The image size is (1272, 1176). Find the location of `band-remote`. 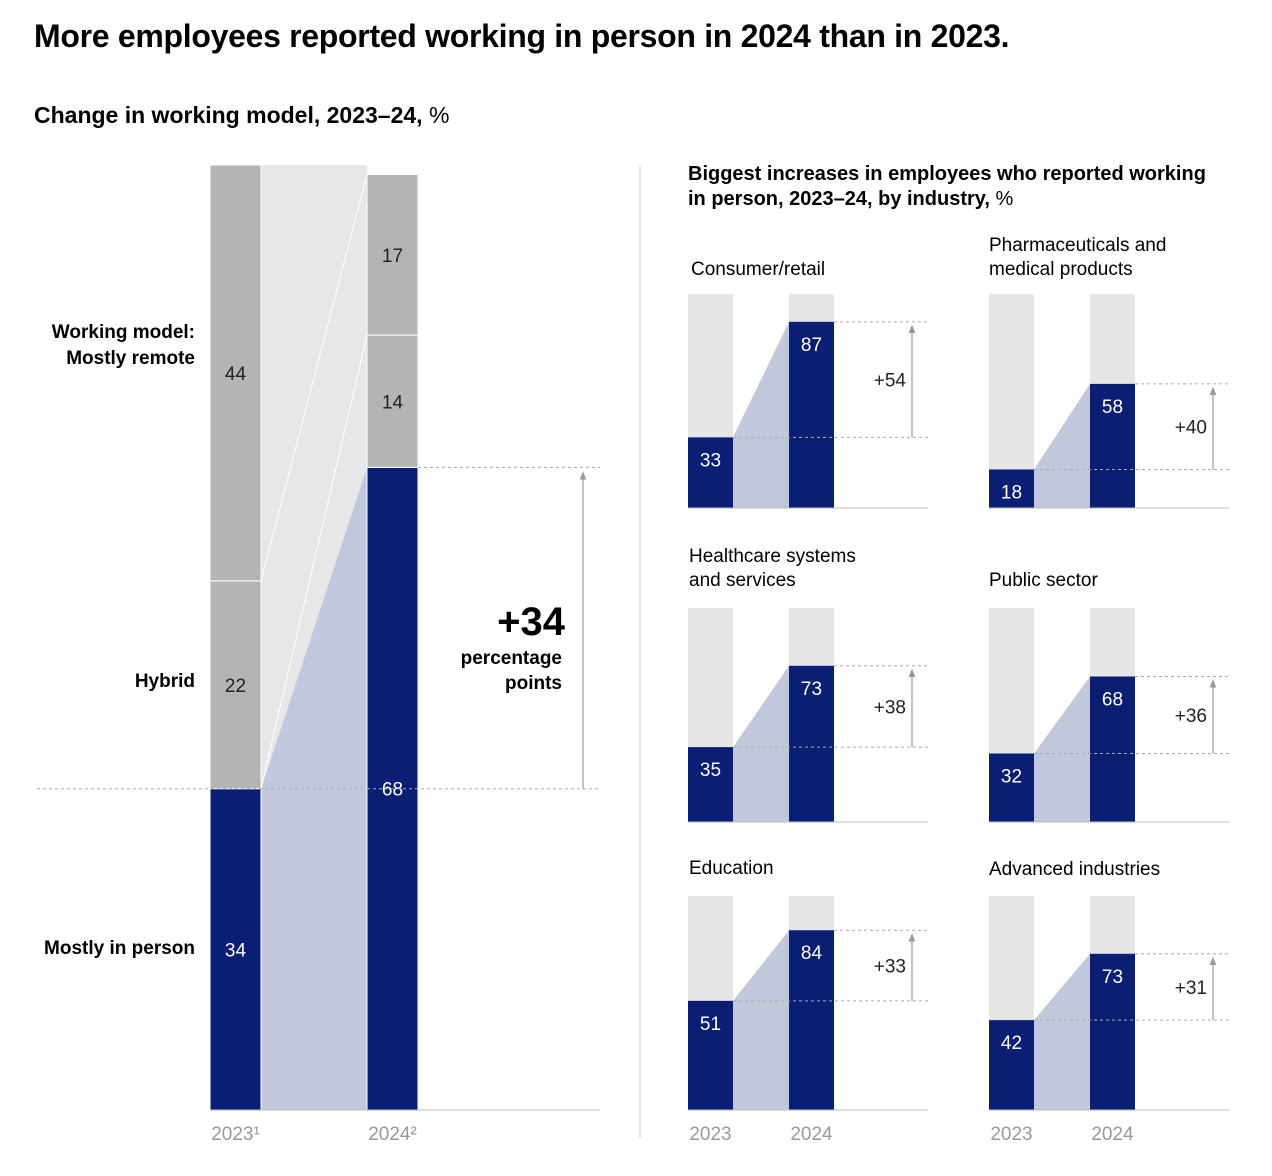

band-remote is located at coordinates (314, 373).